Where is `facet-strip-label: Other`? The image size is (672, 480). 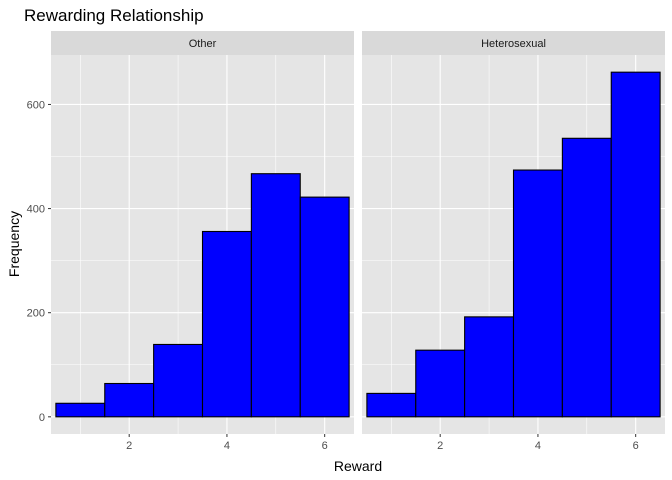 facet-strip-label: Other is located at coordinates (203, 44).